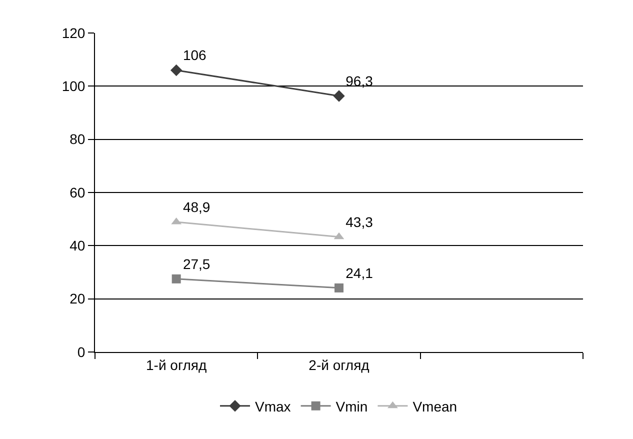  I want to click on data-label: 24,1, so click(360, 272).